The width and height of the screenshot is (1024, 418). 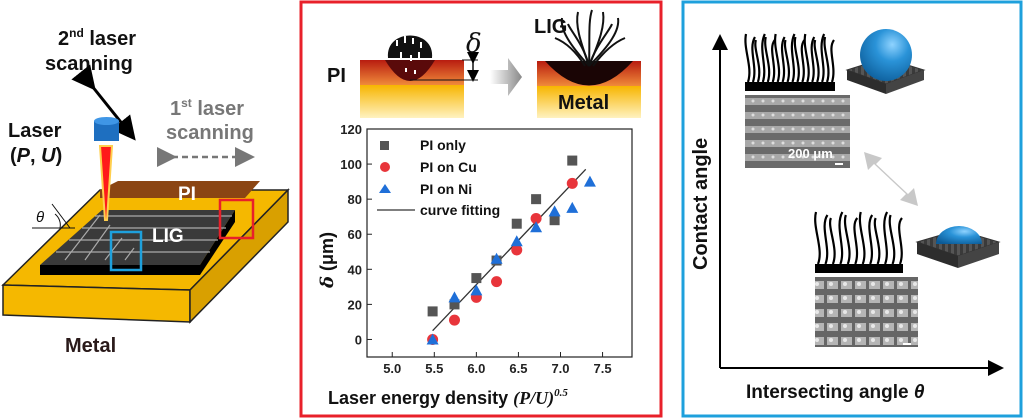 I want to click on y-ticks: 0 20 40 60 80 100 120, so click(x=356, y=234).